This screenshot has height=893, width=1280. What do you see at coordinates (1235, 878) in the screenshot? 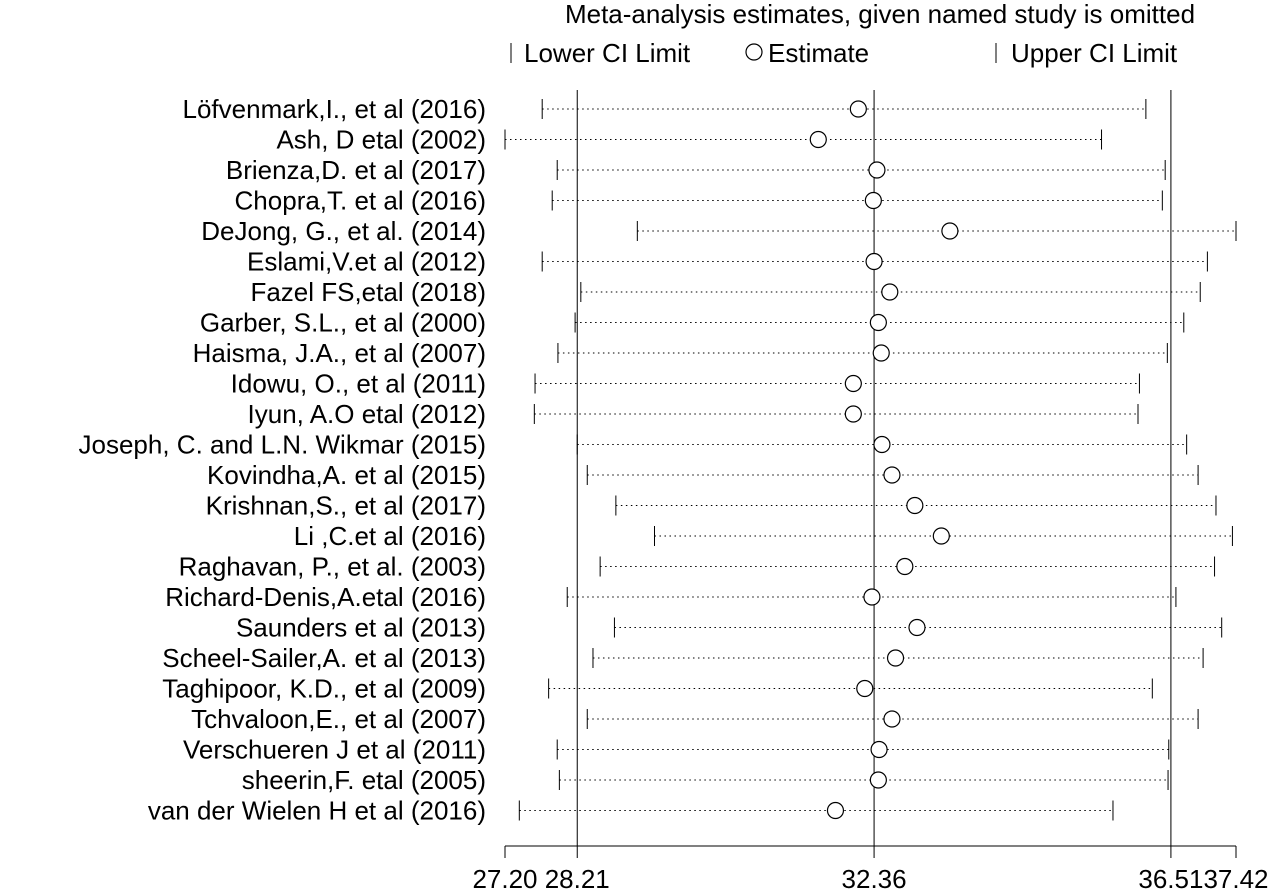
I see `x-tick-label: 37.42` at bounding box center [1235, 878].